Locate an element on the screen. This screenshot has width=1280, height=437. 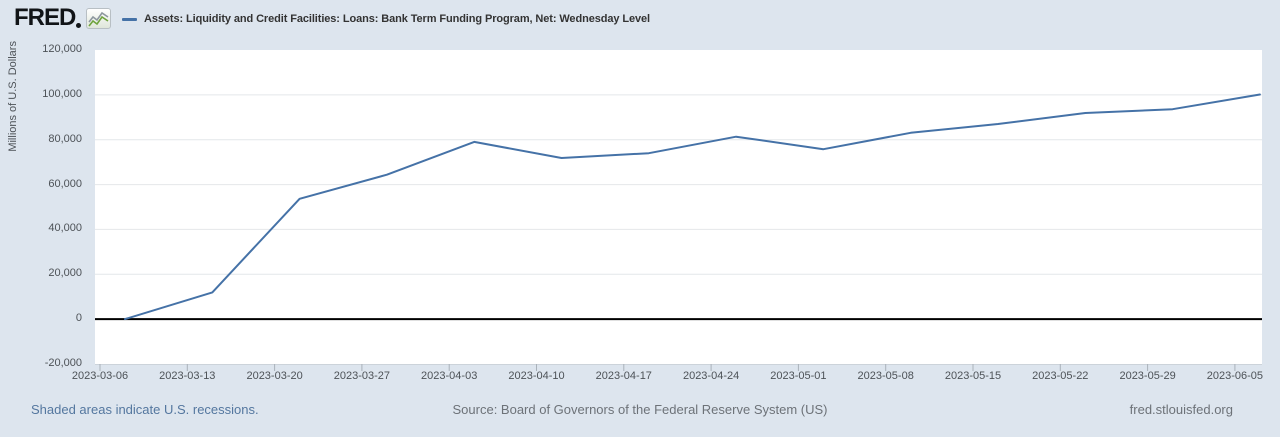
recessions-note-link: Shaded areas indicate U.S. recessions. is located at coordinates (145, 409).